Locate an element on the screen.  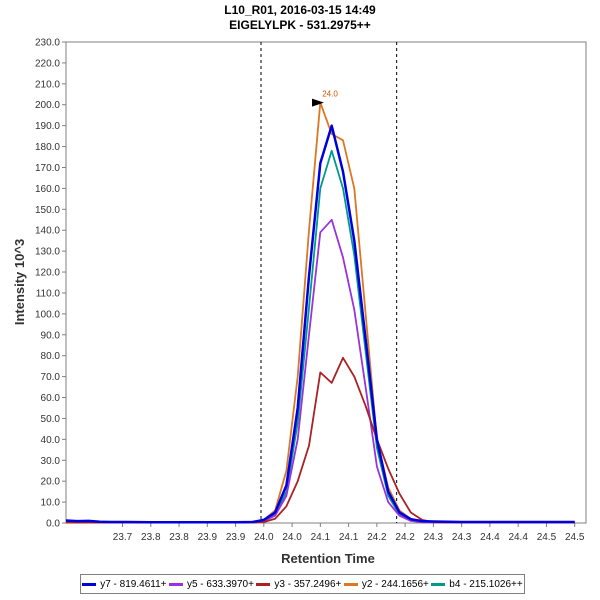
peak-marker-icon is located at coordinates (318, 102).